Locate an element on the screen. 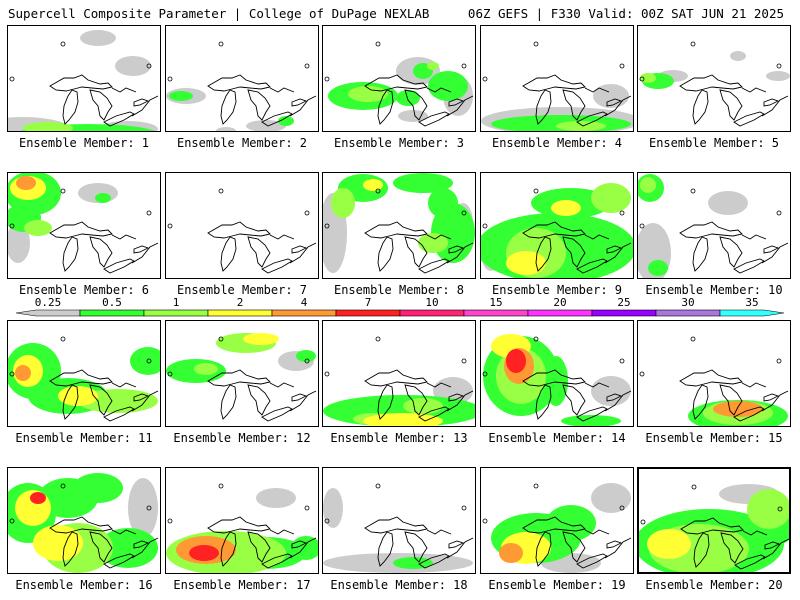 This screenshot has height=600, width=800. colorbar-tick-label: 4 is located at coordinates (304, 302).